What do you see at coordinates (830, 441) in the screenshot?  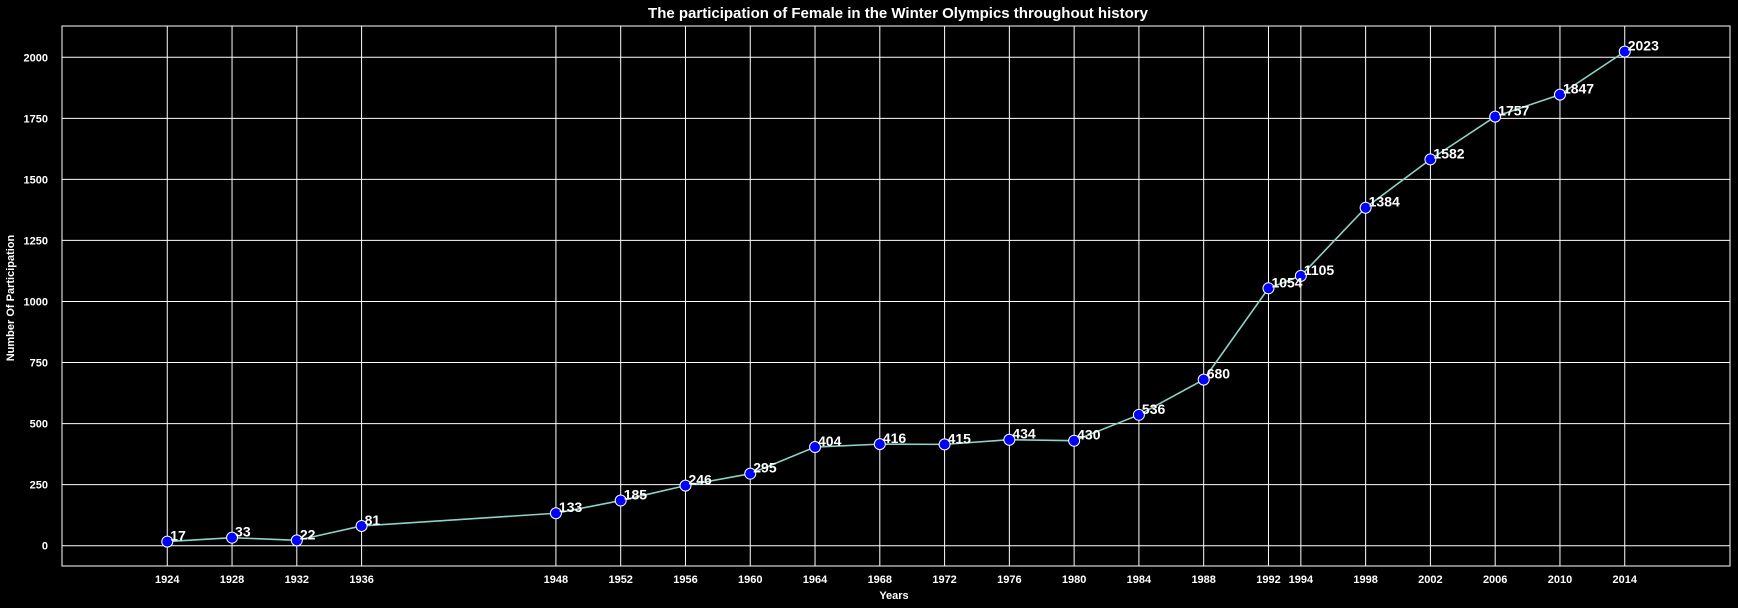 I see `data-label: 404` at bounding box center [830, 441].